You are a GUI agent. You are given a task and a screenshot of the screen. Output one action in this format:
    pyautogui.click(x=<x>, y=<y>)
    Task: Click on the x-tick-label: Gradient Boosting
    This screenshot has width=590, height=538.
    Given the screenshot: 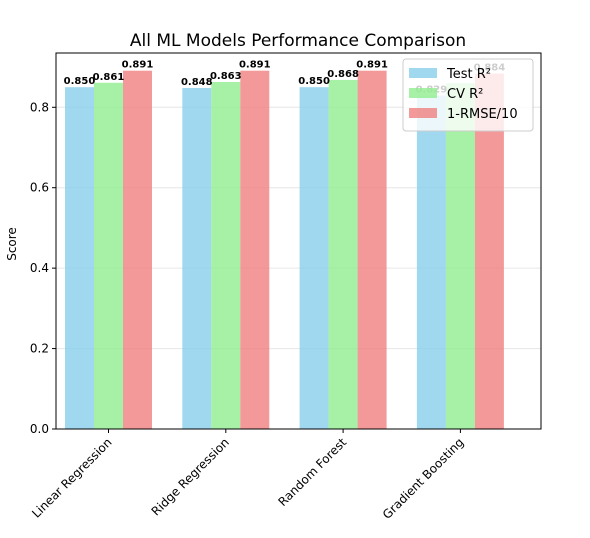 What is the action you would take?
    pyautogui.click(x=423, y=478)
    